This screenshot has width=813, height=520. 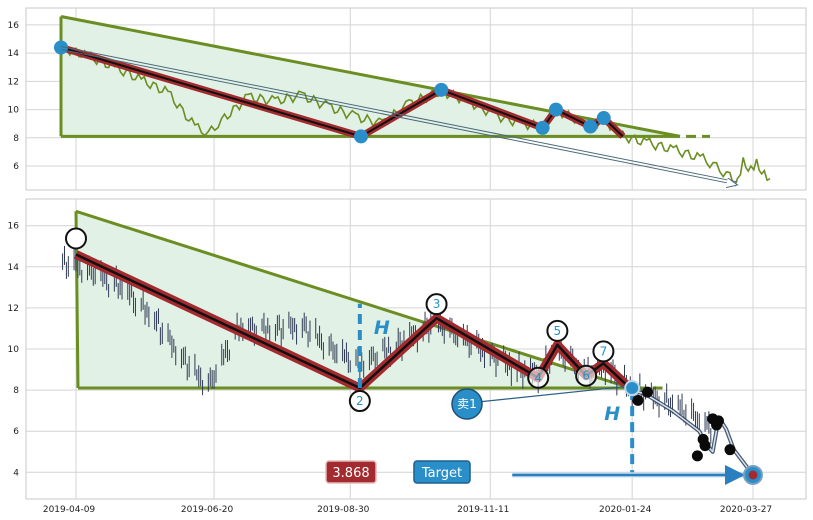 I want to click on detail-y-tick-label: 10, so click(x=14, y=350).